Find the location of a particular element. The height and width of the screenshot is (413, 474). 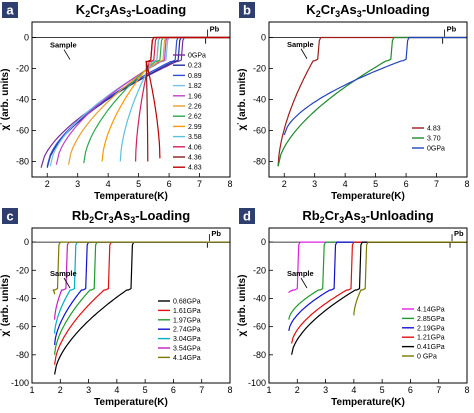

legend-label: 0.89 is located at coordinates (195, 76).